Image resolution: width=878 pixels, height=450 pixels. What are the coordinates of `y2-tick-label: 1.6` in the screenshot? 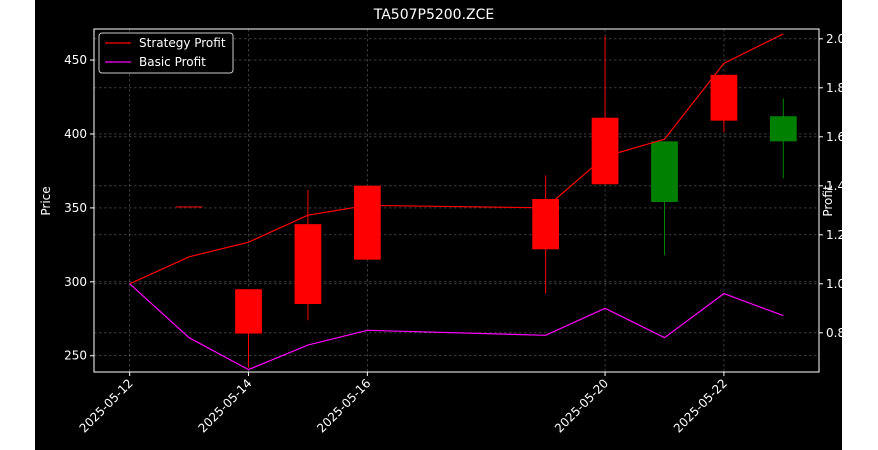 It's located at (834, 137).